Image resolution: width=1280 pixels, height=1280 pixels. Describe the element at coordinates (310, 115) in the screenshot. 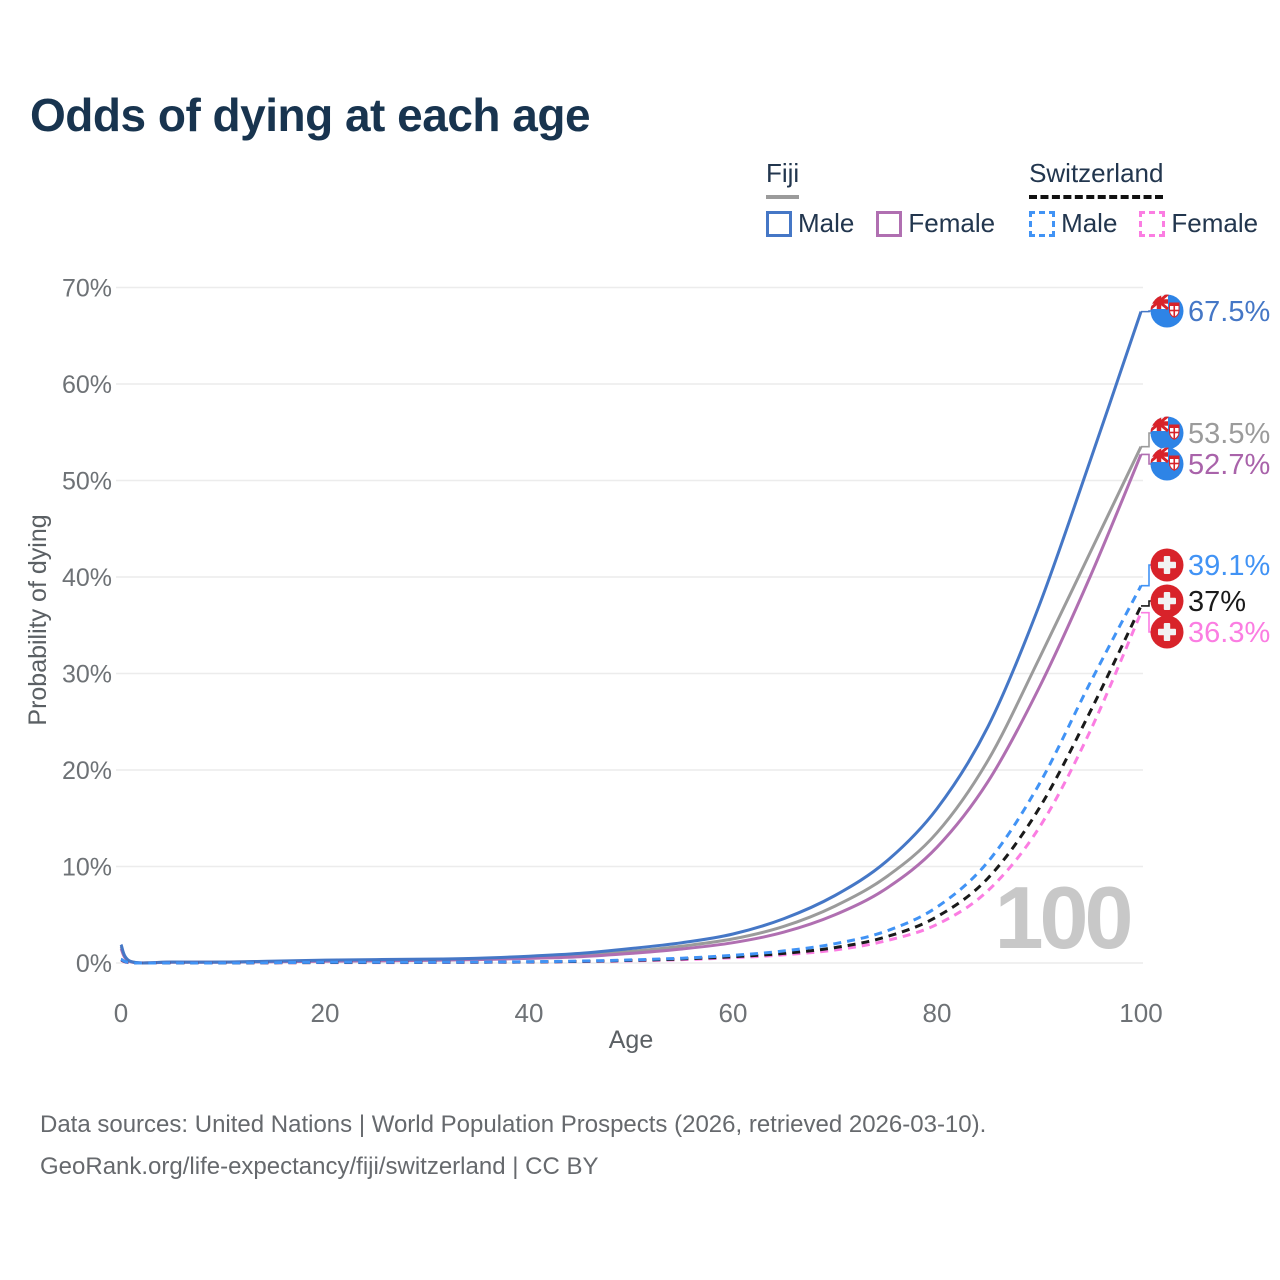

I see `page-title: Odds of dying at each age` at that location.